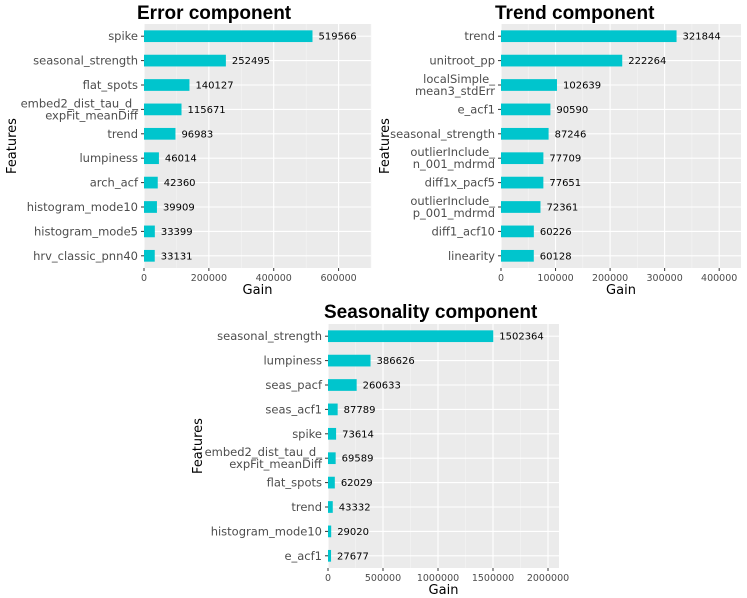 The image size is (747, 598). I want to click on category-label: unitroot_pp, so click(462, 61).